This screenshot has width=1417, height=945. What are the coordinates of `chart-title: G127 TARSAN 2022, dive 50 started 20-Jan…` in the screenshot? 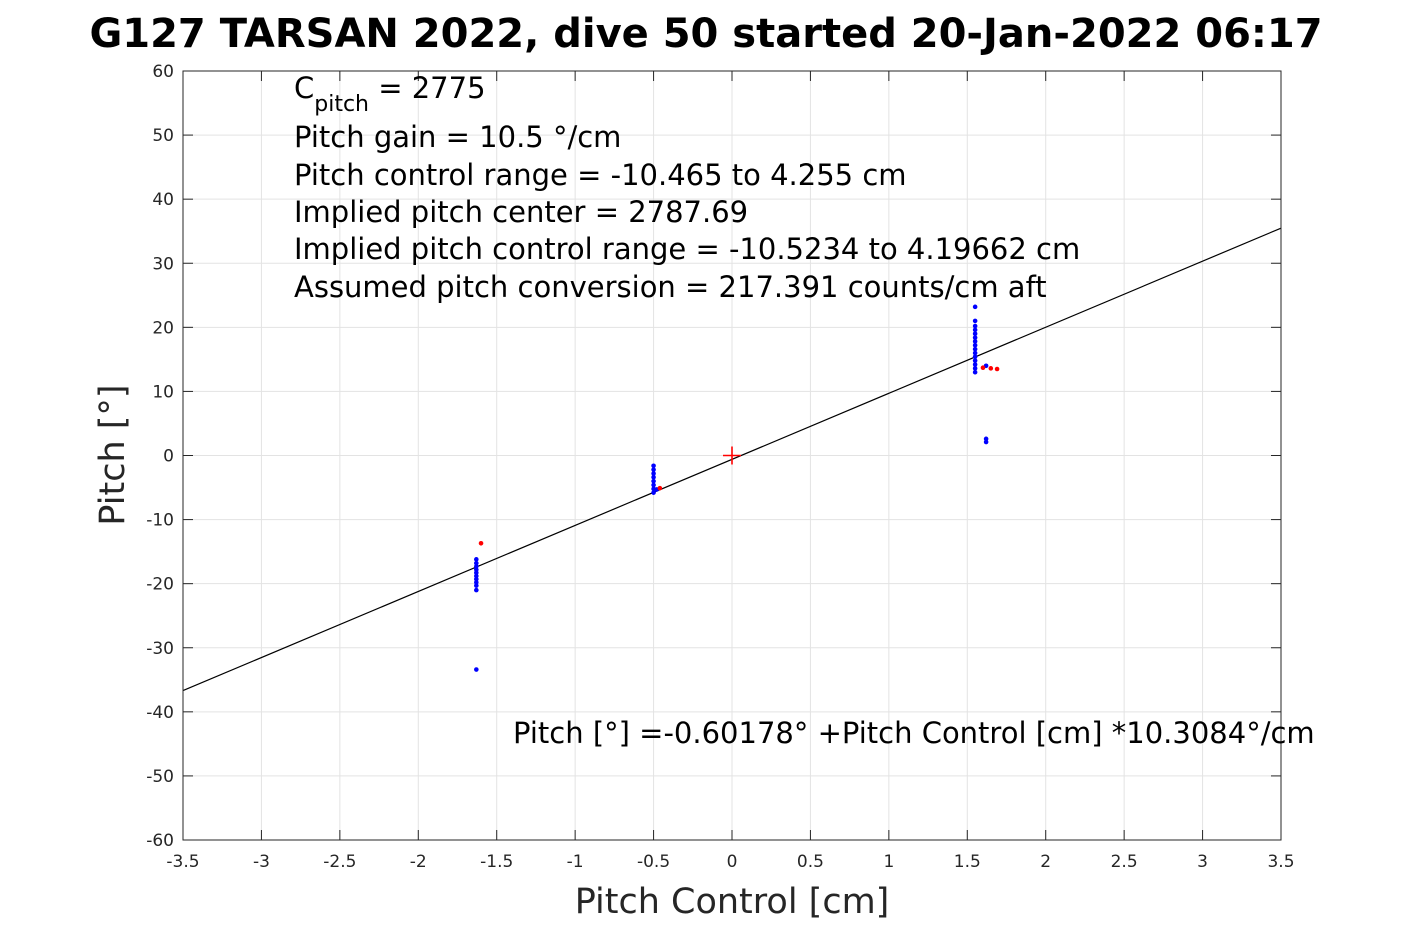 It's located at (705, 34).